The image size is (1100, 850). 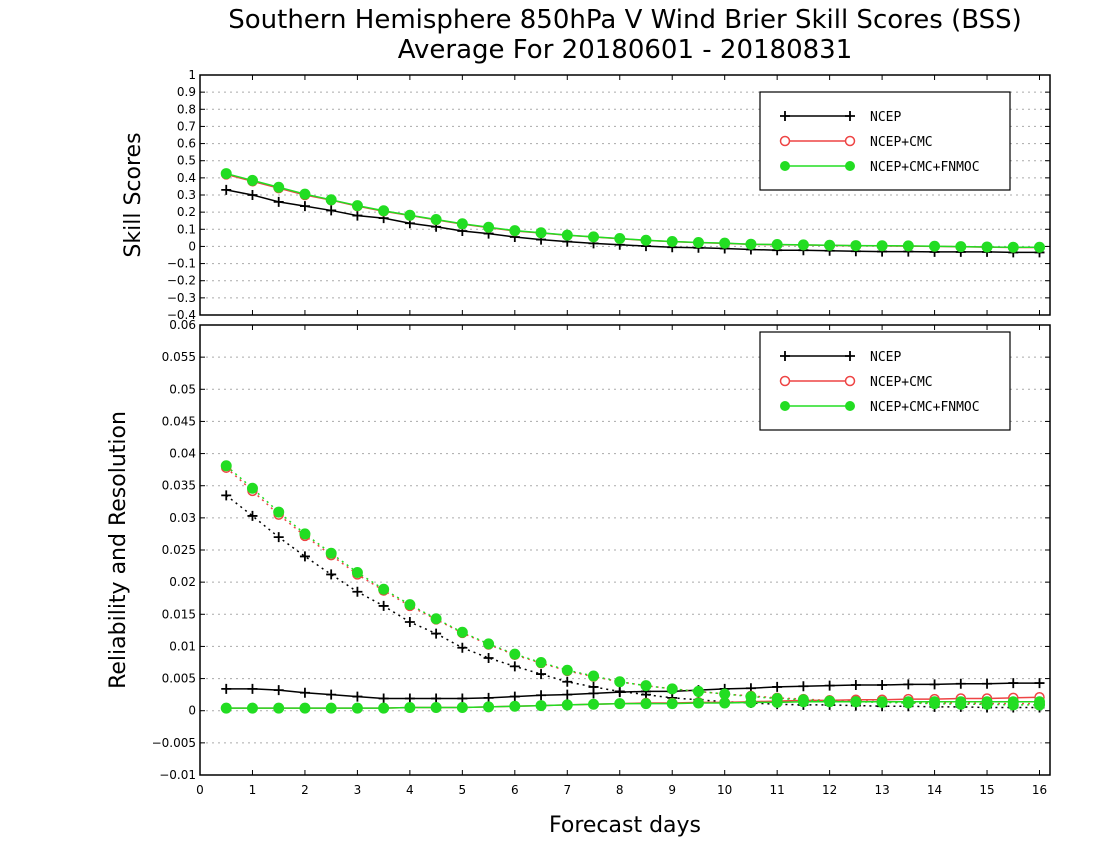 I want to click on legend-label: NCEP+CMC+FNMOC, so click(x=925, y=407).